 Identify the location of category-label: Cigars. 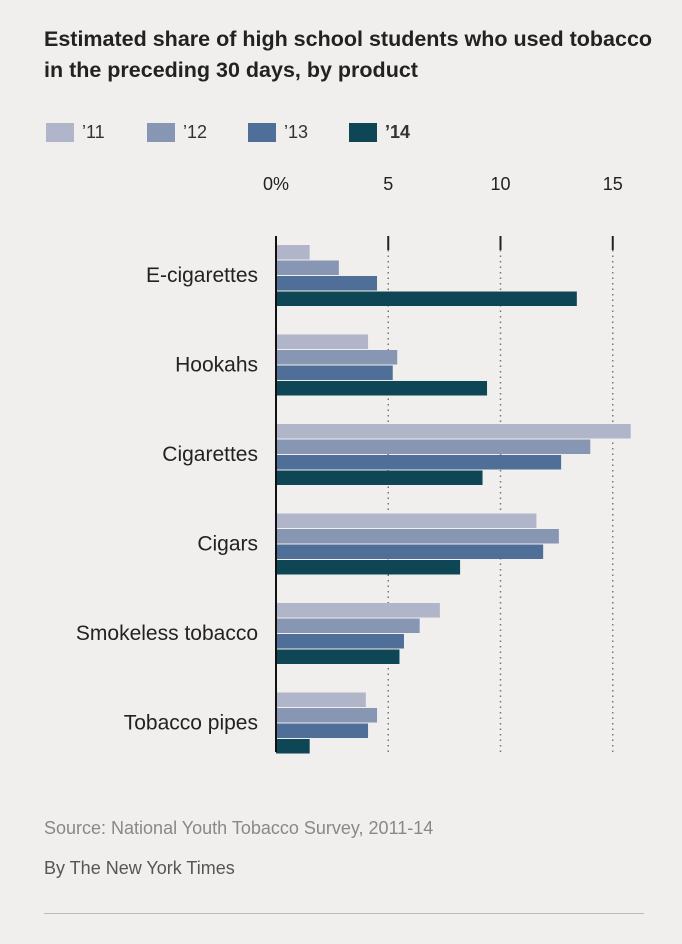
(227, 544).